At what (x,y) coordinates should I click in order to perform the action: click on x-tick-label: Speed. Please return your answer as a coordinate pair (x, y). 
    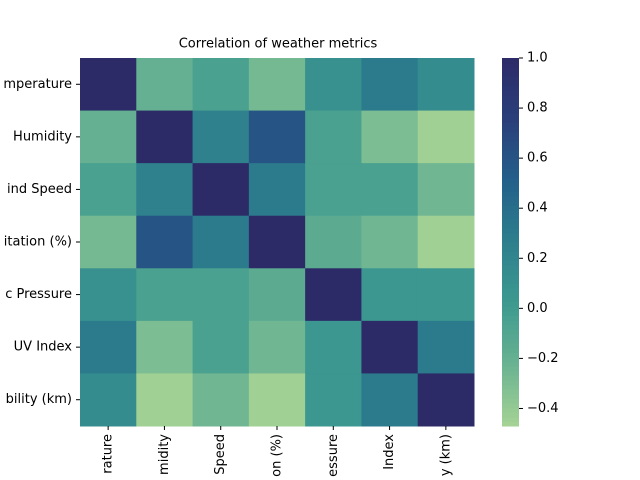
    Looking at the image, I should click on (220, 454).